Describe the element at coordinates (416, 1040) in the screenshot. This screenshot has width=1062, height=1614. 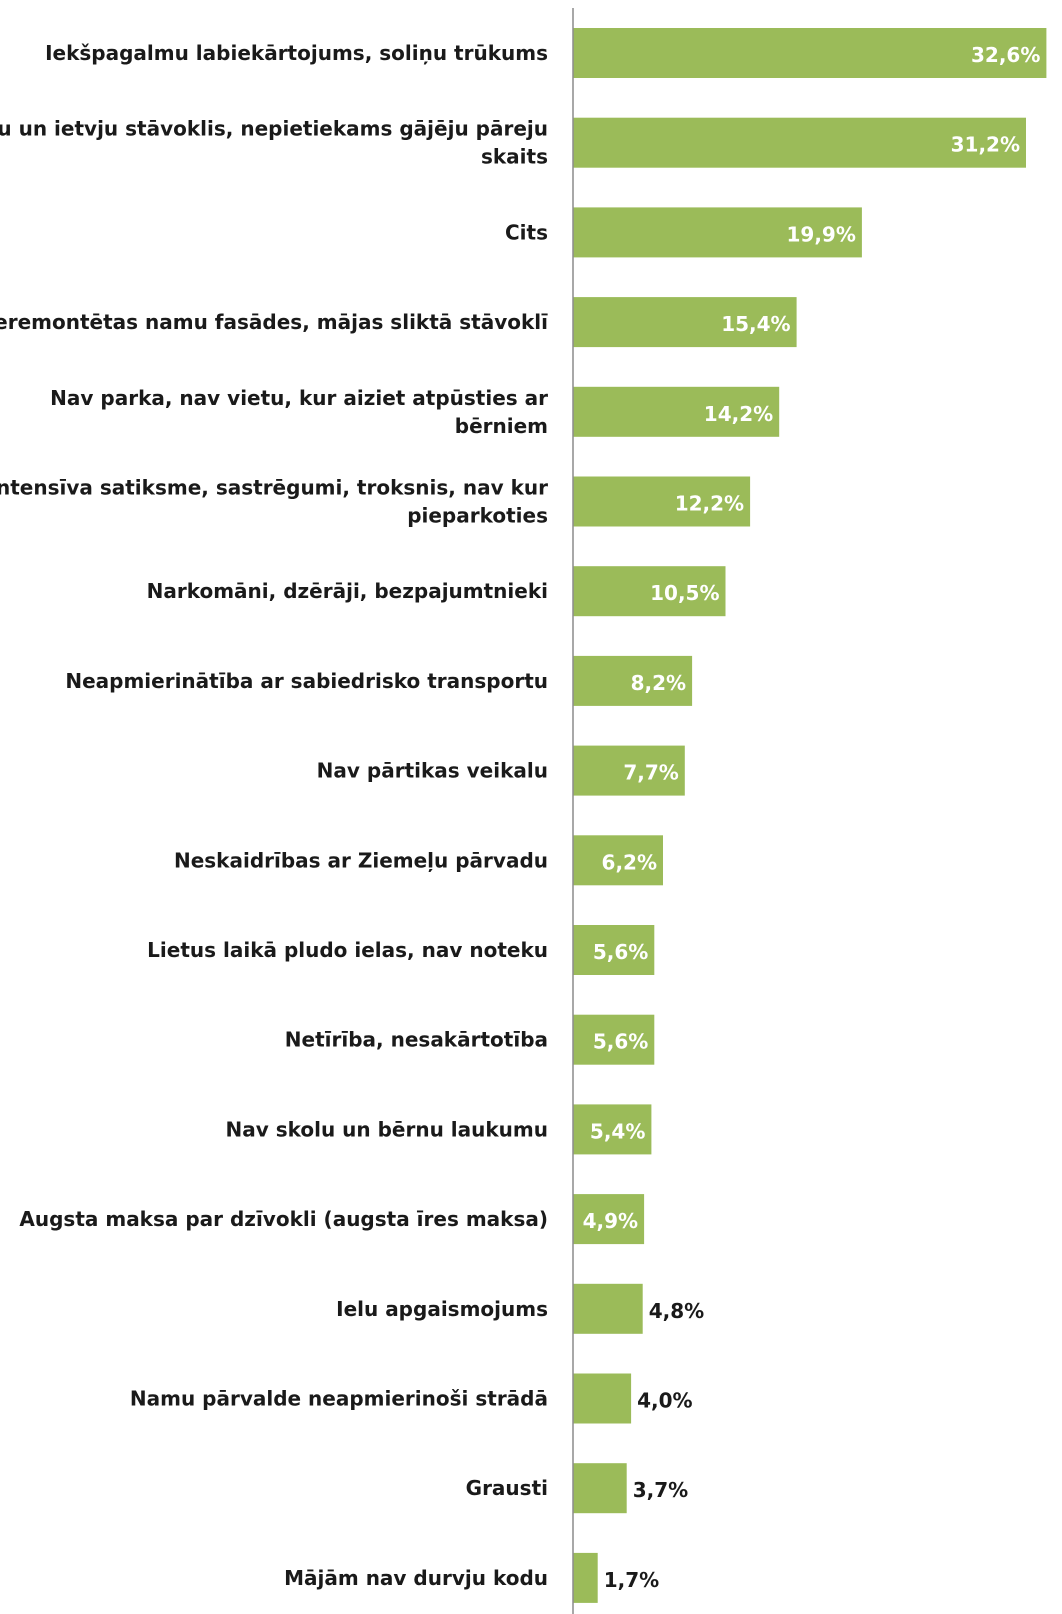
I see `category-label: Netīrība, nesakārtotība` at that location.